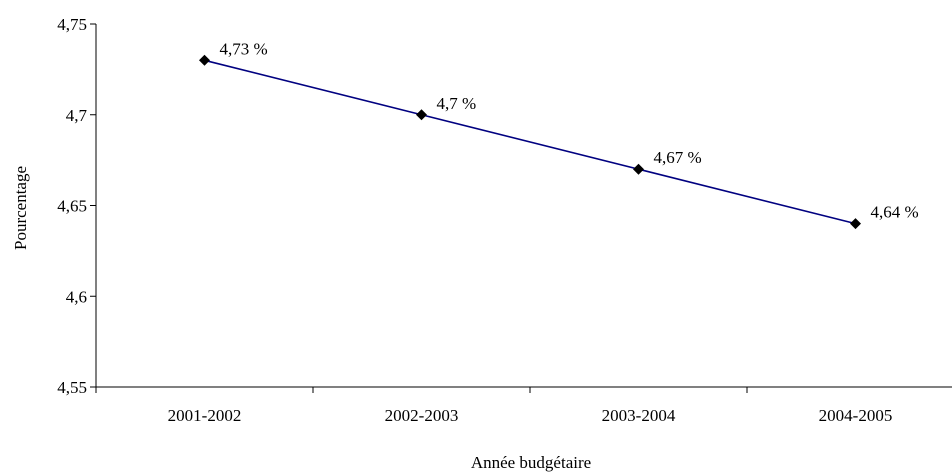 Image resolution: width=952 pixels, height=474 pixels. I want to click on x-tick-label: 2001-2002, so click(205, 415).